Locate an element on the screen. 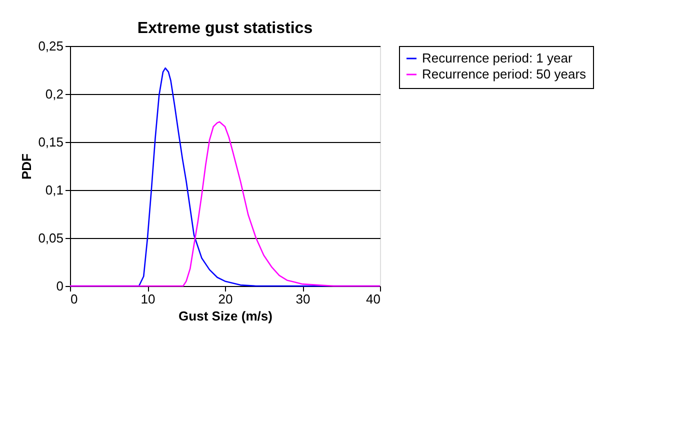 The height and width of the screenshot is (425, 678). y-axis-title: PDF is located at coordinates (26, 166).